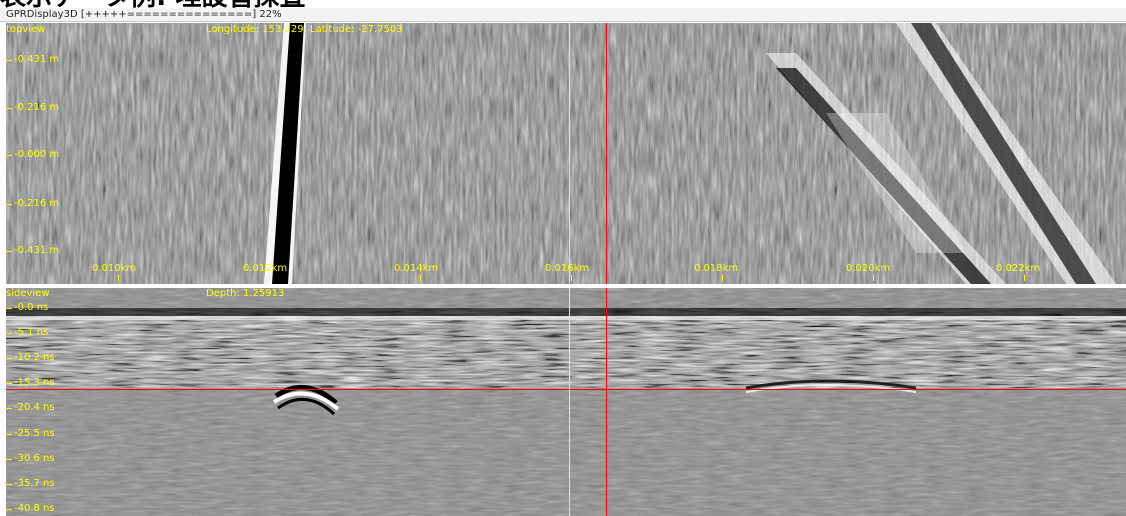  Describe the element at coordinates (566, 286) in the screenshot. I see `panel-divider` at that location.